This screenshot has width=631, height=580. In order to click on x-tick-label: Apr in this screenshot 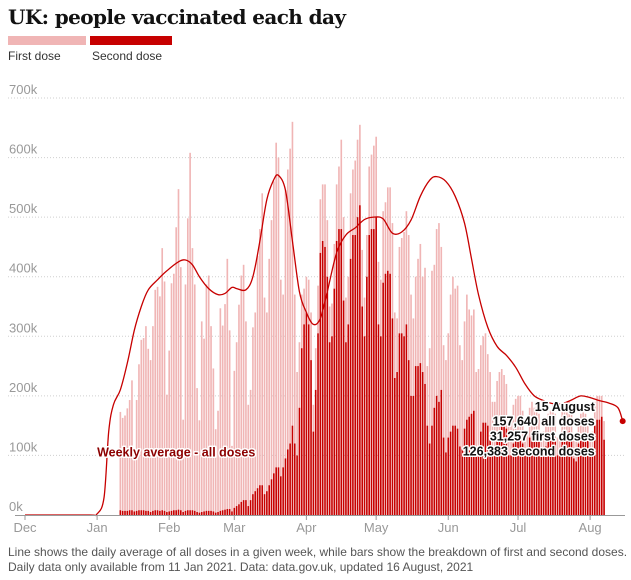, I will do `click(306, 527)`.